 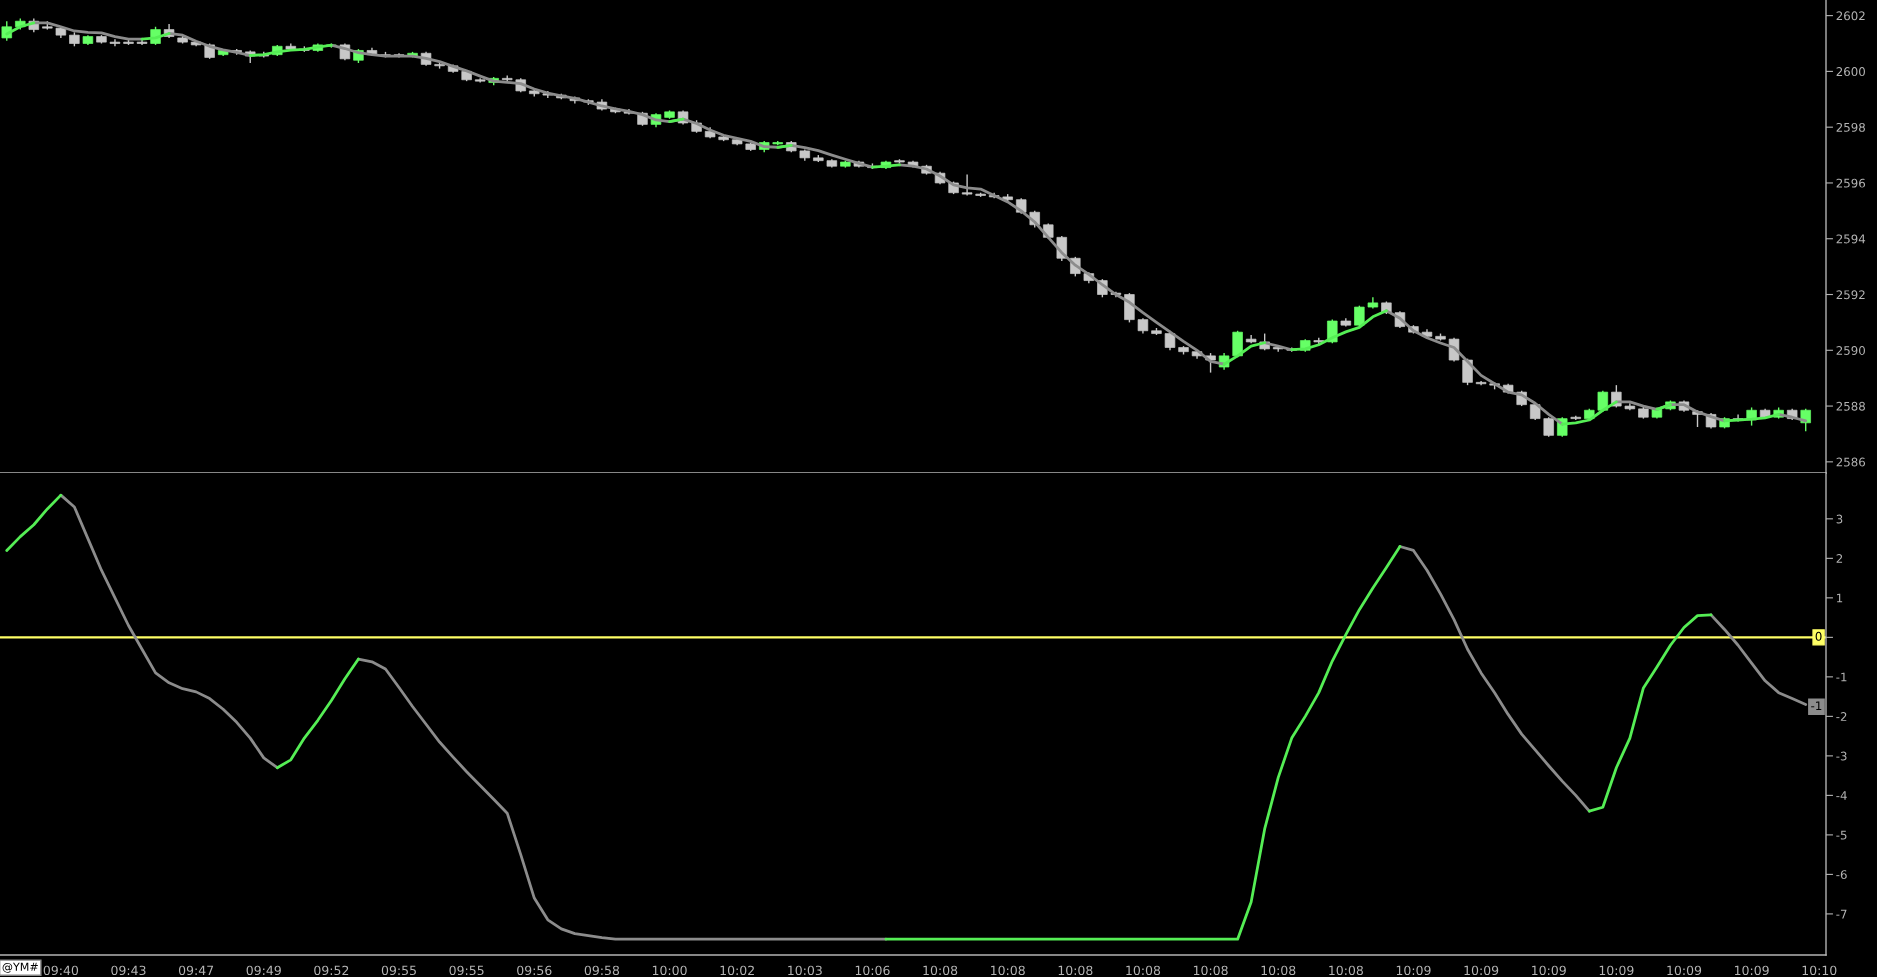 What do you see at coordinates (1841, 835) in the screenshot?
I see `y-tick-label: -5` at bounding box center [1841, 835].